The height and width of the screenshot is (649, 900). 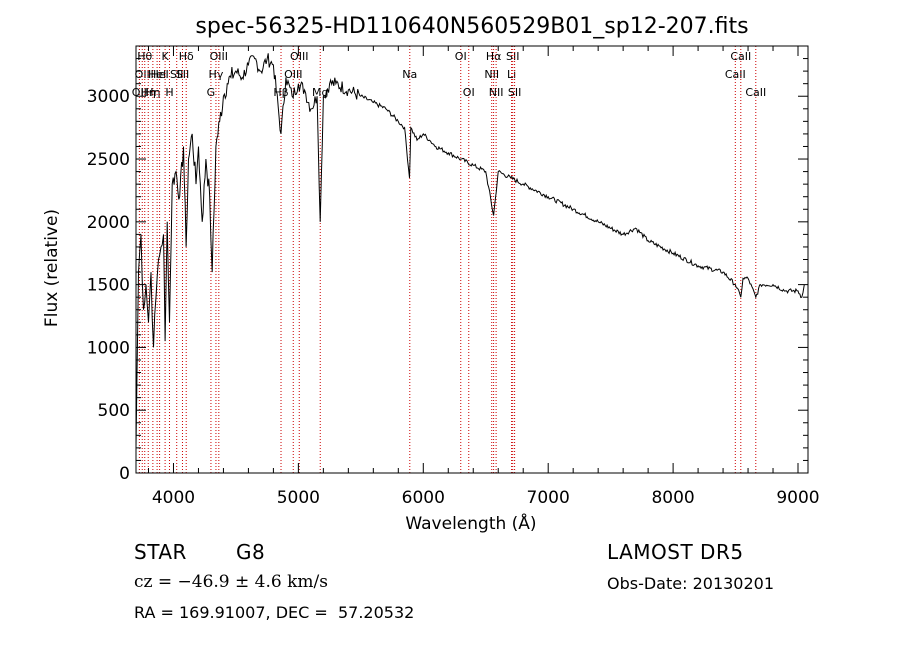 What do you see at coordinates (108, 286) in the screenshot?
I see `y-tick-label: 1500` at bounding box center [108, 286].